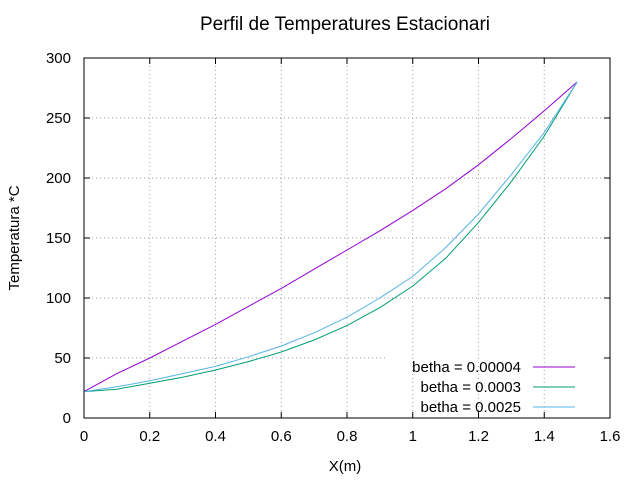 This screenshot has width=640, height=480. I want to click on x-tick-label: 0.8, so click(347, 436).